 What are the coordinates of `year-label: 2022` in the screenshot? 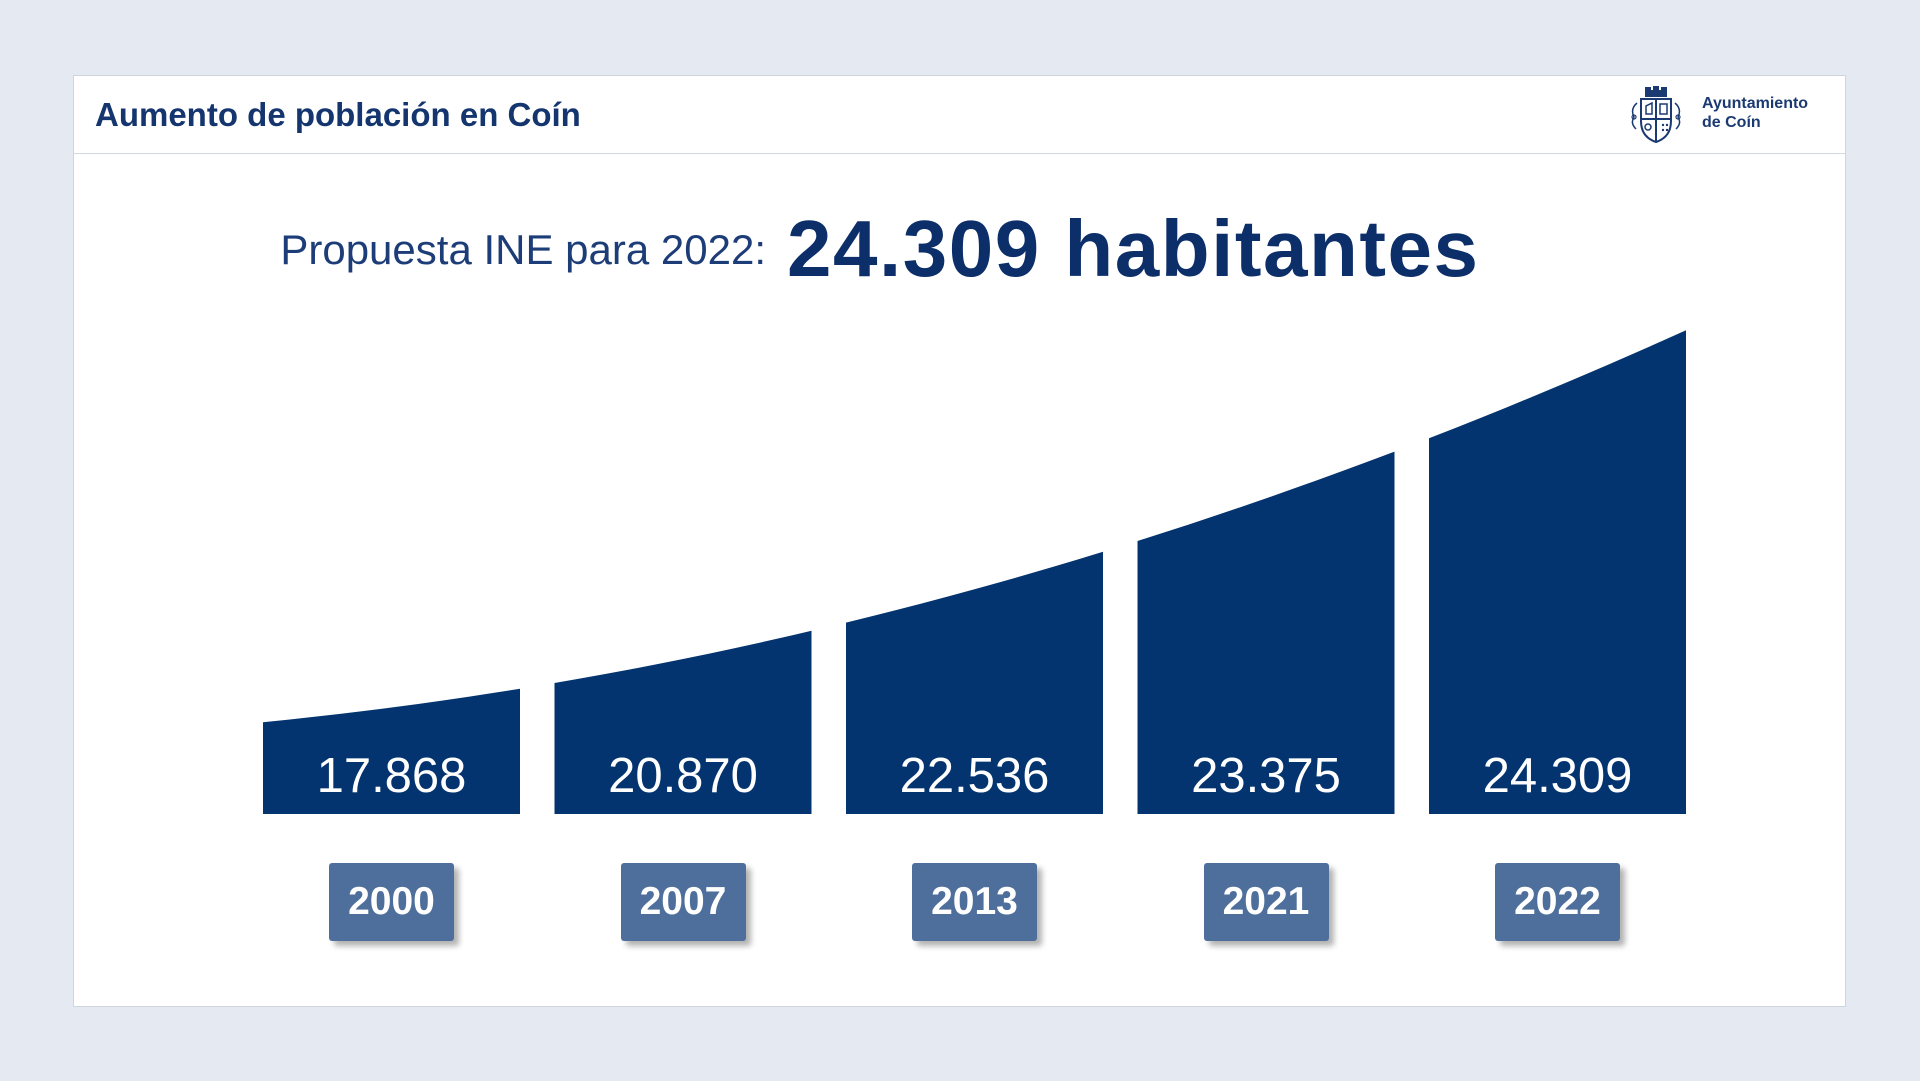 It's located at (1557, 902).